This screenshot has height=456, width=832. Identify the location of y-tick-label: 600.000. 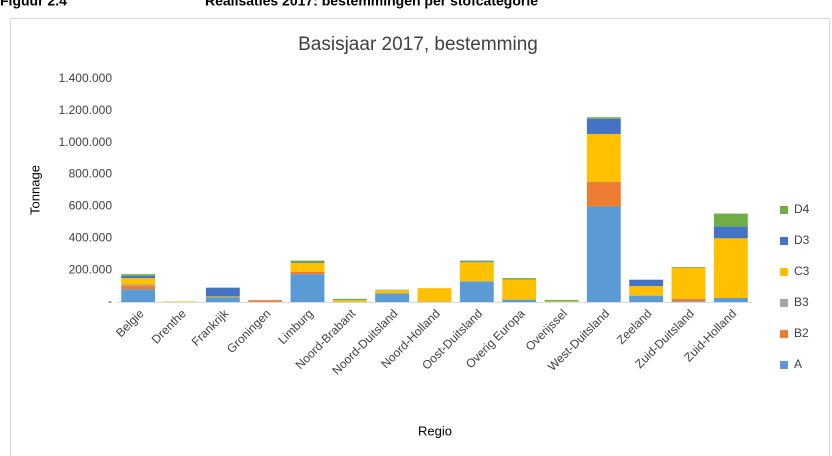
(91, 206).